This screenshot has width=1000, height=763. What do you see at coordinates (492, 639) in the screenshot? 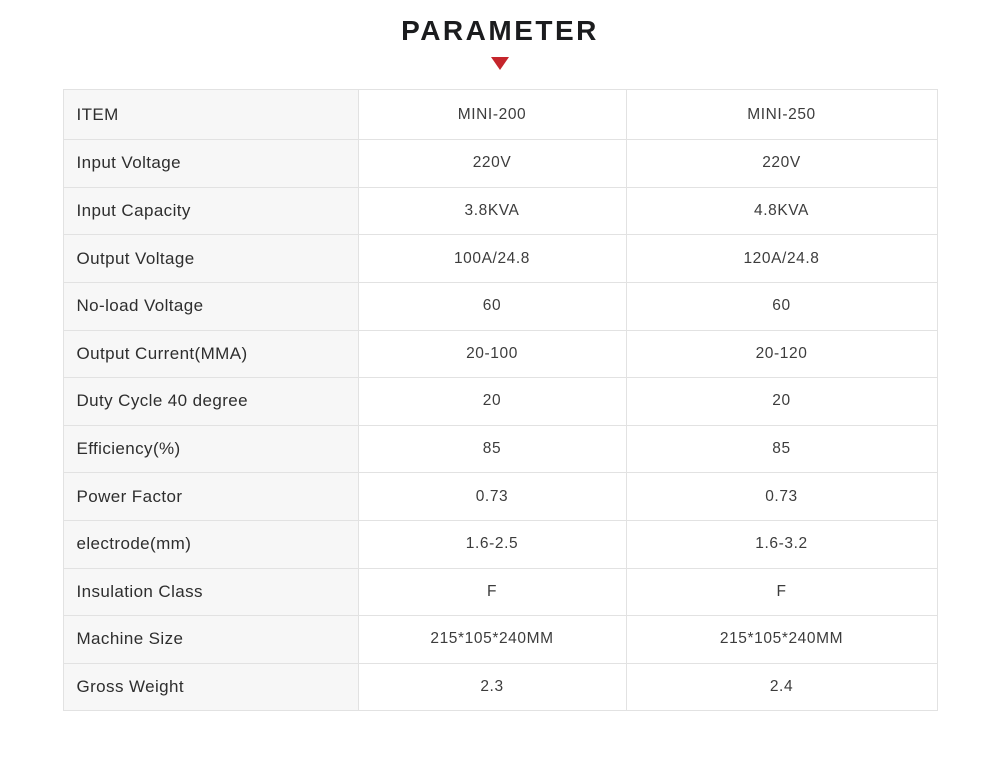
I see `row-value-mini-200: 215*105*240MM` at bounding box center [492, 639].